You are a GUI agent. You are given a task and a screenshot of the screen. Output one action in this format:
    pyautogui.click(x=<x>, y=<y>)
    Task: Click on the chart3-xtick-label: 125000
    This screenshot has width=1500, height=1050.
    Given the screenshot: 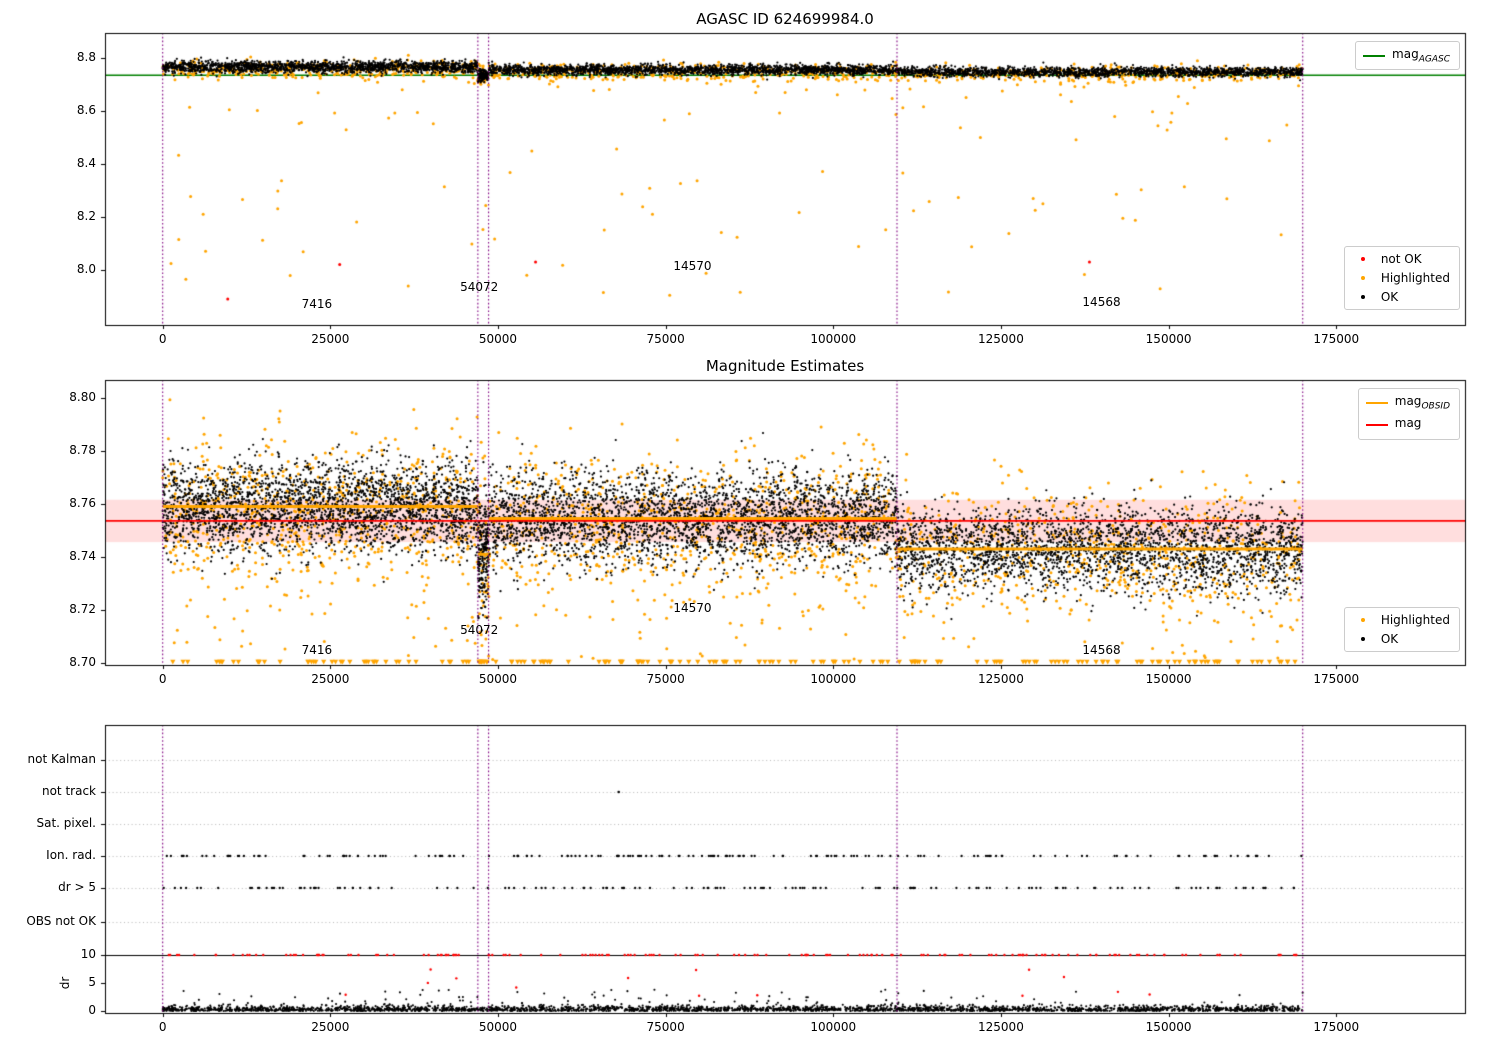 What is the action you would take?
    pyautogui.click(x=1001, y=1027)
    